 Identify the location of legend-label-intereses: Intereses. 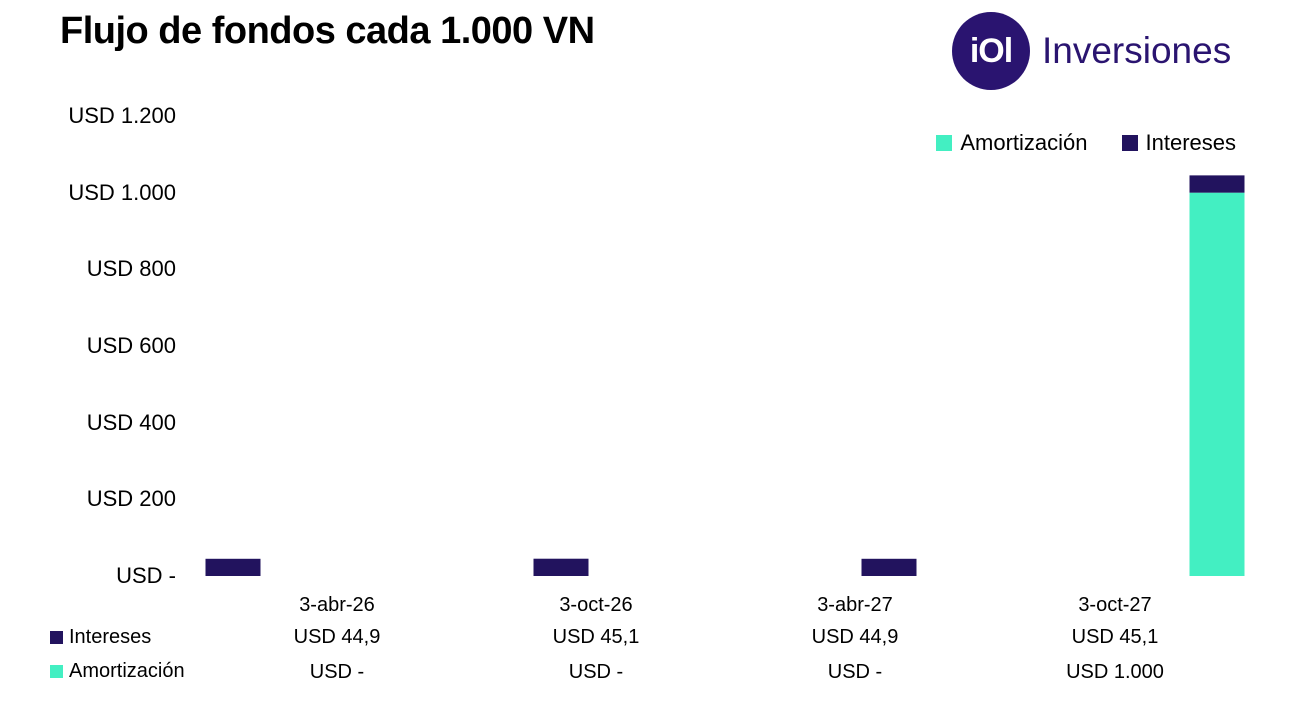
(1191, 142).